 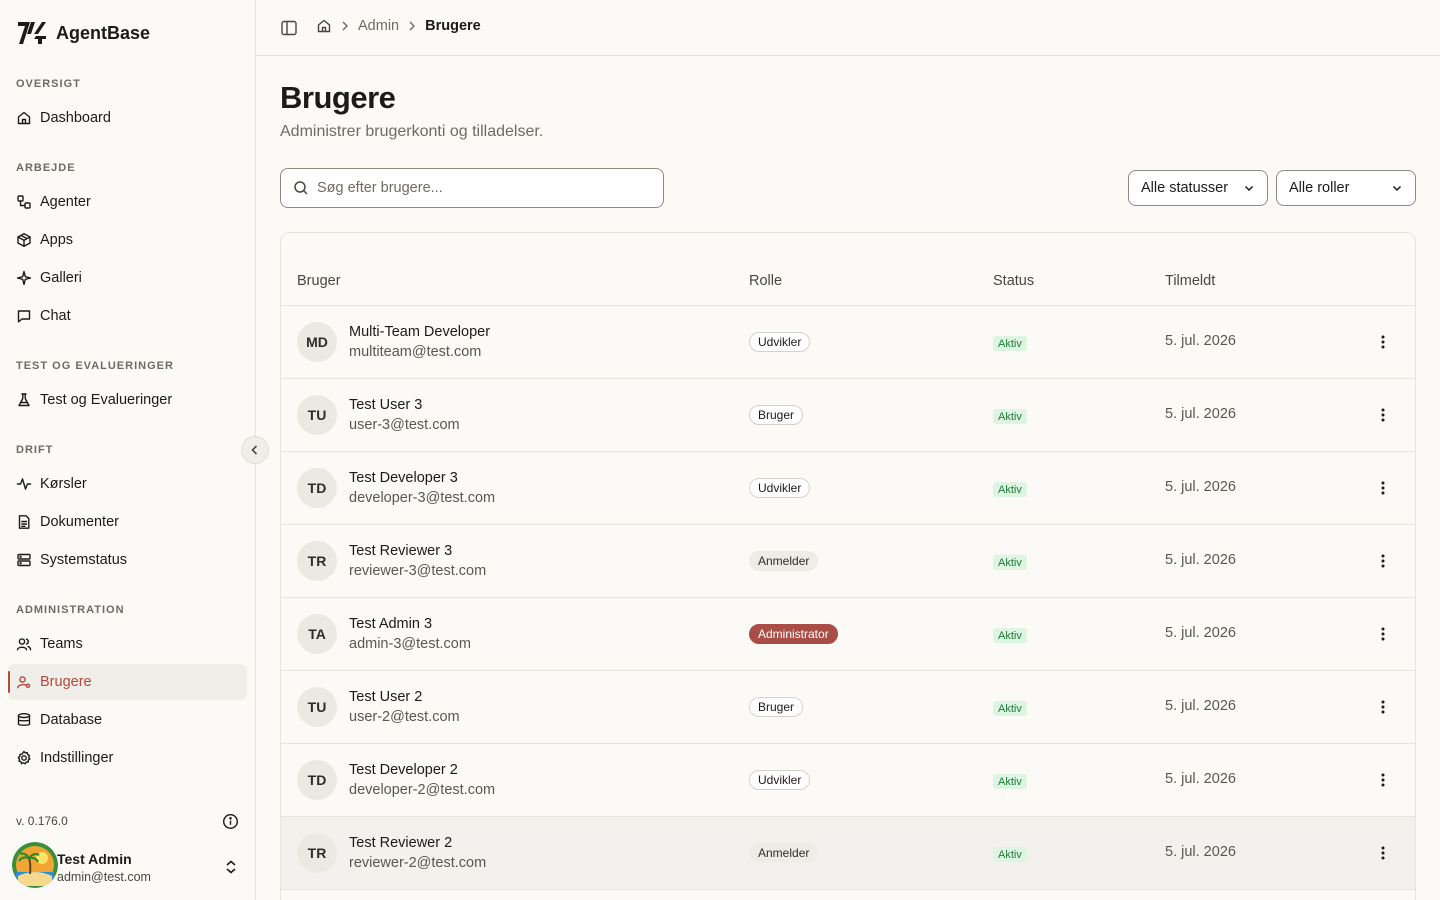 What do you see at coordinates (230, 821) in the screenshot?
I see `info-icon` at bounding box center [230, 821].